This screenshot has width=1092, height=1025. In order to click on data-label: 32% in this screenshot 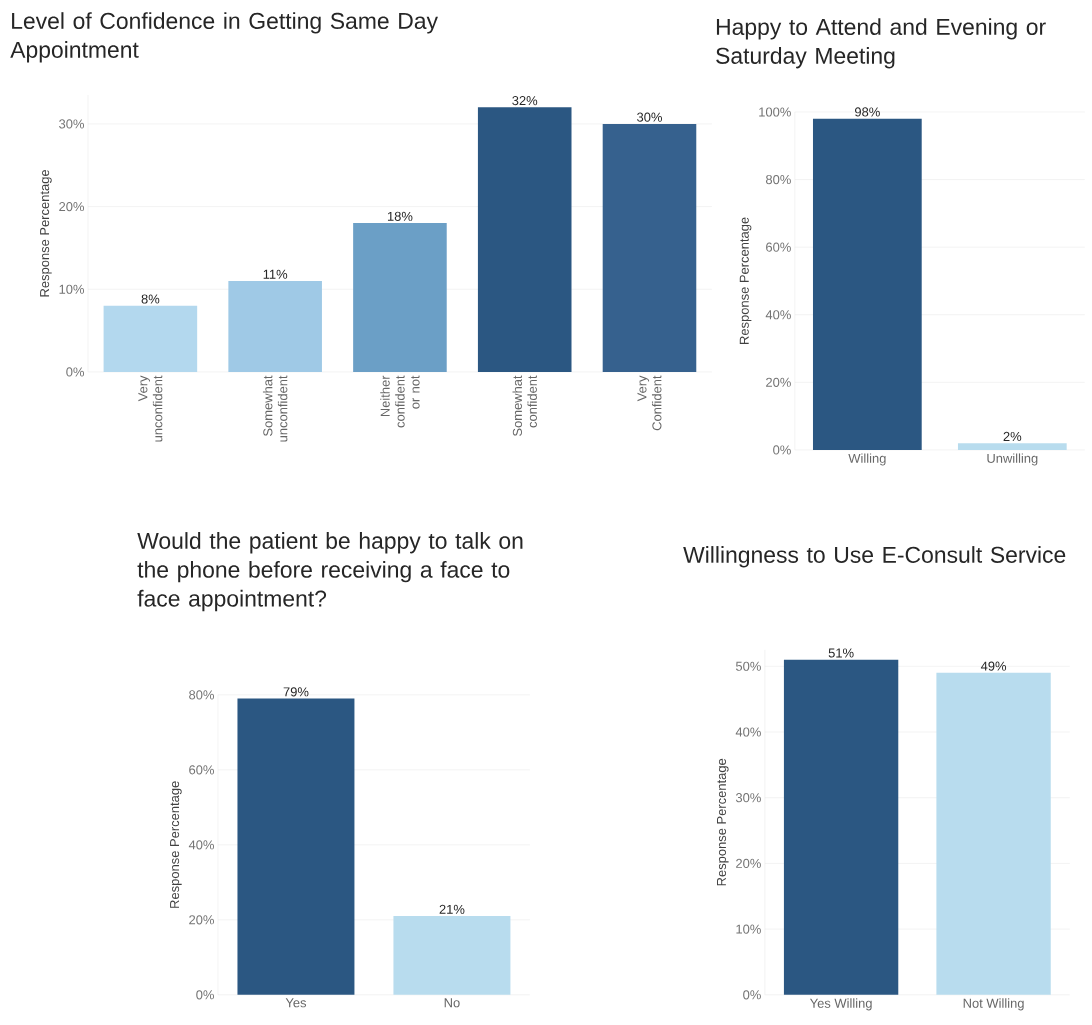, I will do `click(525, 101)`.